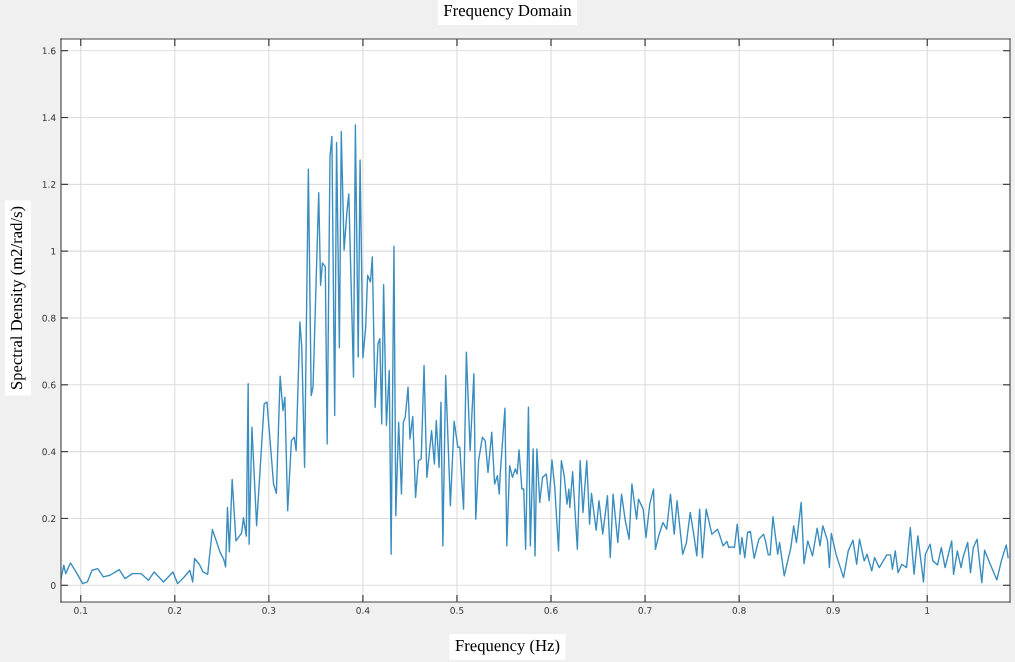 This screenshot has width=1015, height=662. Describe the element at coordinates (645, 610) in the screenshot. I see `x-tick-label: 0.7` at that location.